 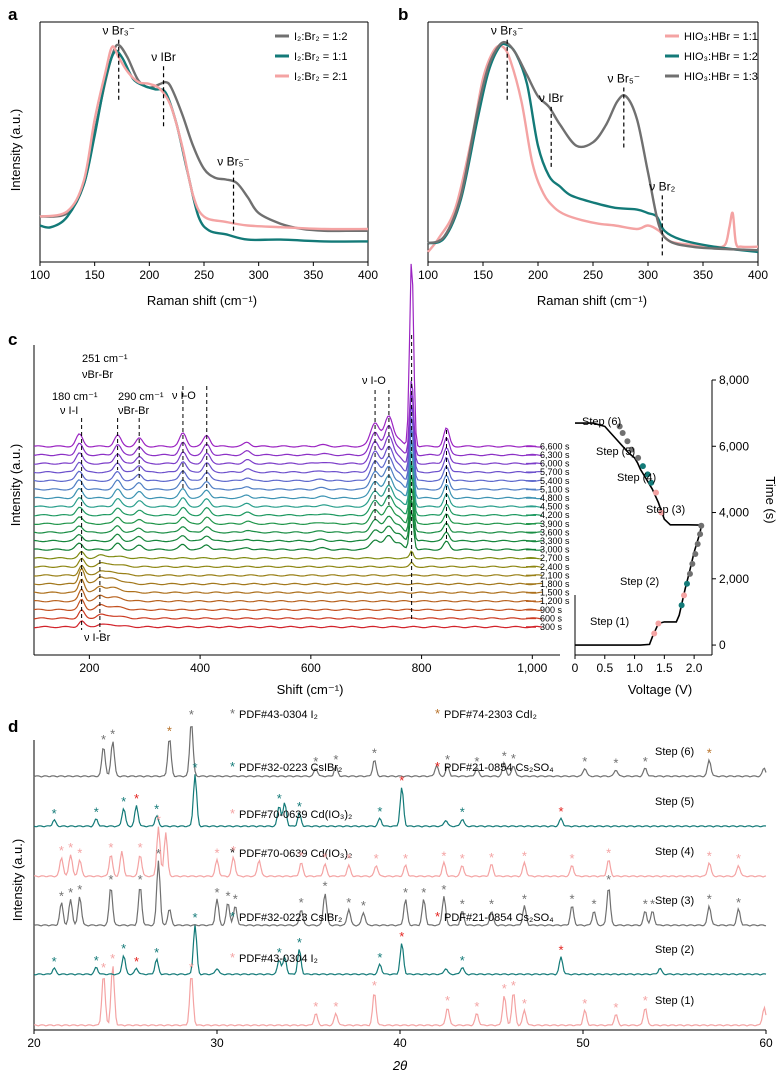 What do you see at coordinates (315, 761) in the screenshot?
I see `panel-d-step-5-peak-star-4: *` at bounding box center [315, 761].